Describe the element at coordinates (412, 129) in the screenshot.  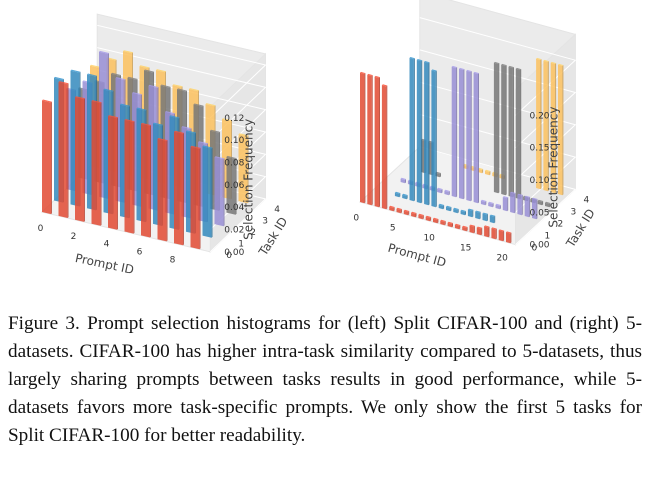
I see `bar-task1-prompt5` at that location.